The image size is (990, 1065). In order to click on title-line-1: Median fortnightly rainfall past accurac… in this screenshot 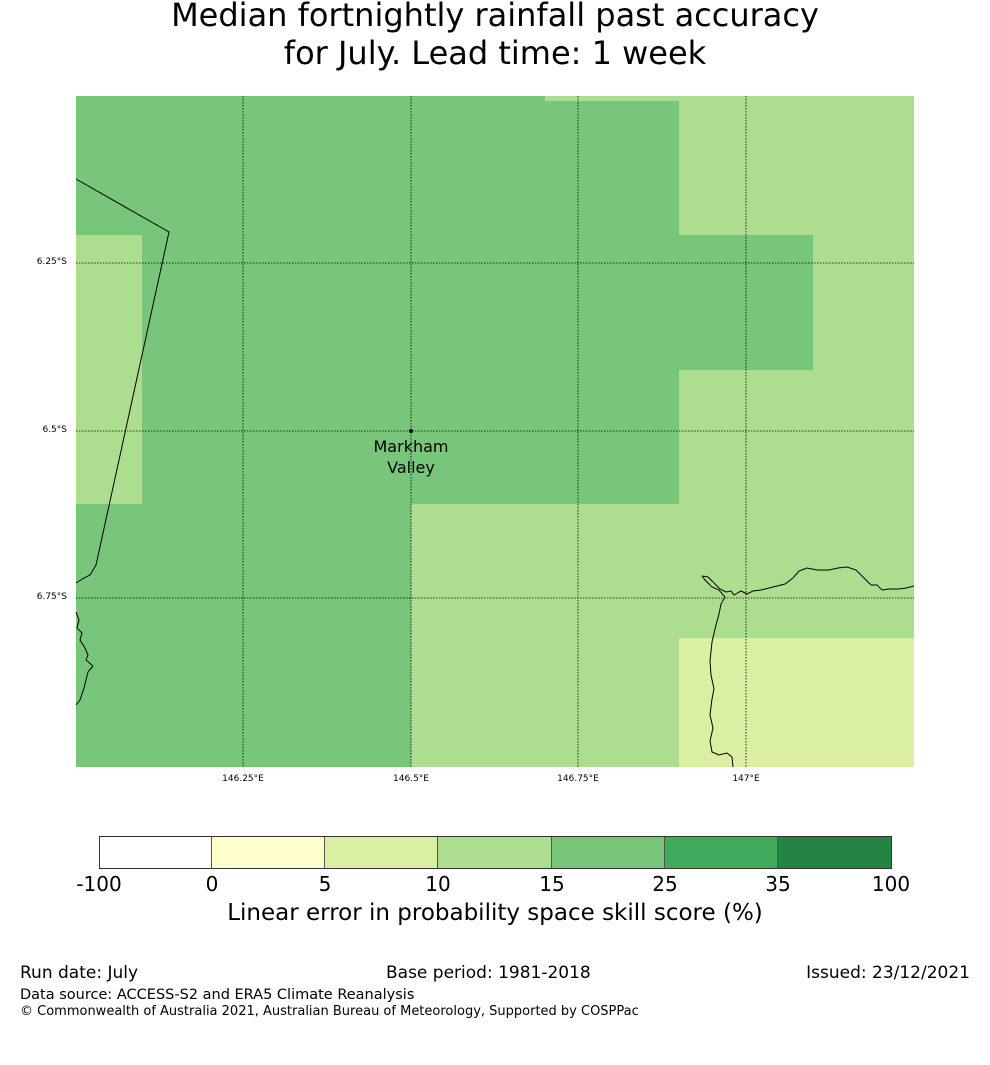, I will do `click(495, 17)`.